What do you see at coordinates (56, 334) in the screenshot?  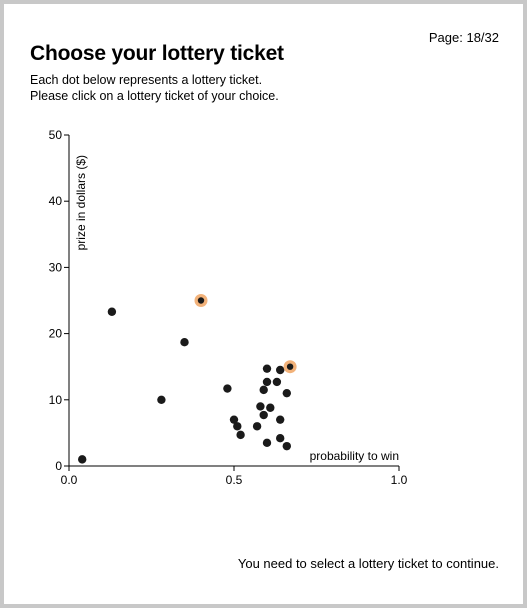 I see `y-tick-label: 20` at bounding box center [56, 334].